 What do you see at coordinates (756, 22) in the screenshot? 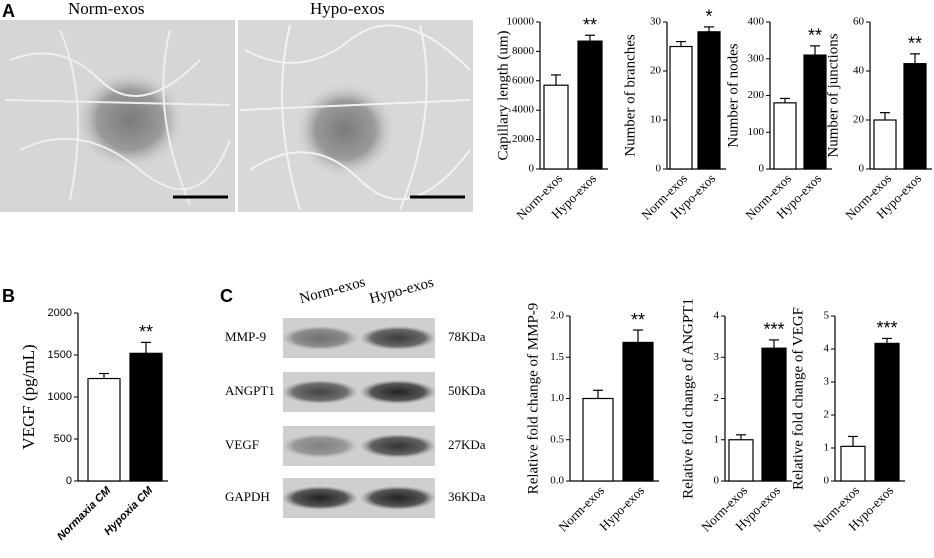
I see `y-tick-label: 400` at bounding box center [756, 22].